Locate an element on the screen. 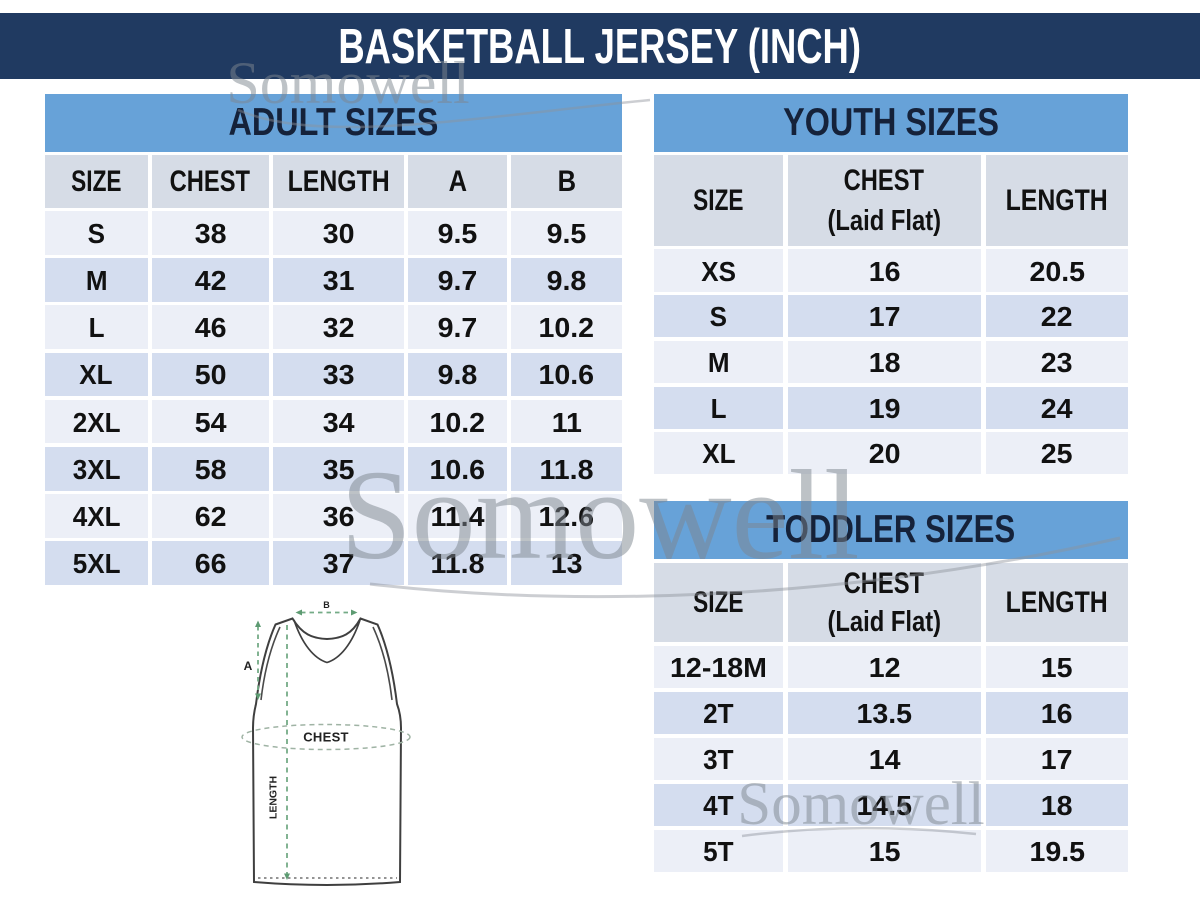 The height and width of the screenshot is (900, 1200). svg-text: CHEST is located at coordinates (326, 737).